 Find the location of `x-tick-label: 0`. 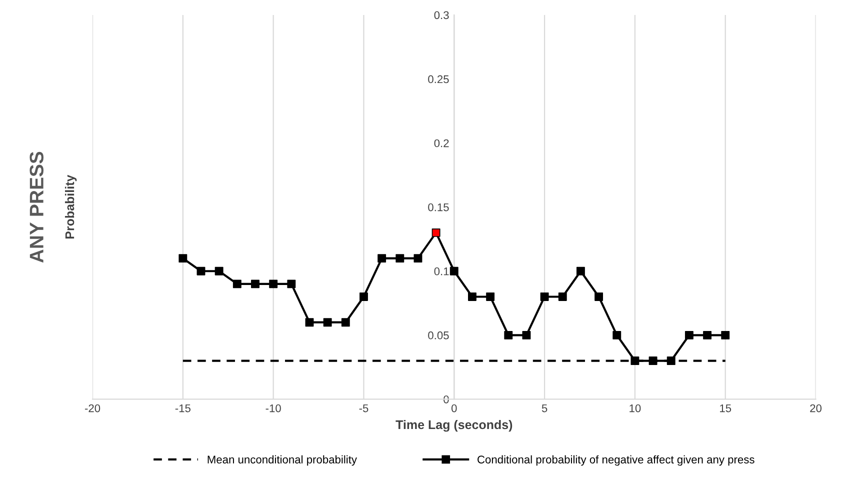

x-tick-label: 0 is located at coordinates (454, 408).